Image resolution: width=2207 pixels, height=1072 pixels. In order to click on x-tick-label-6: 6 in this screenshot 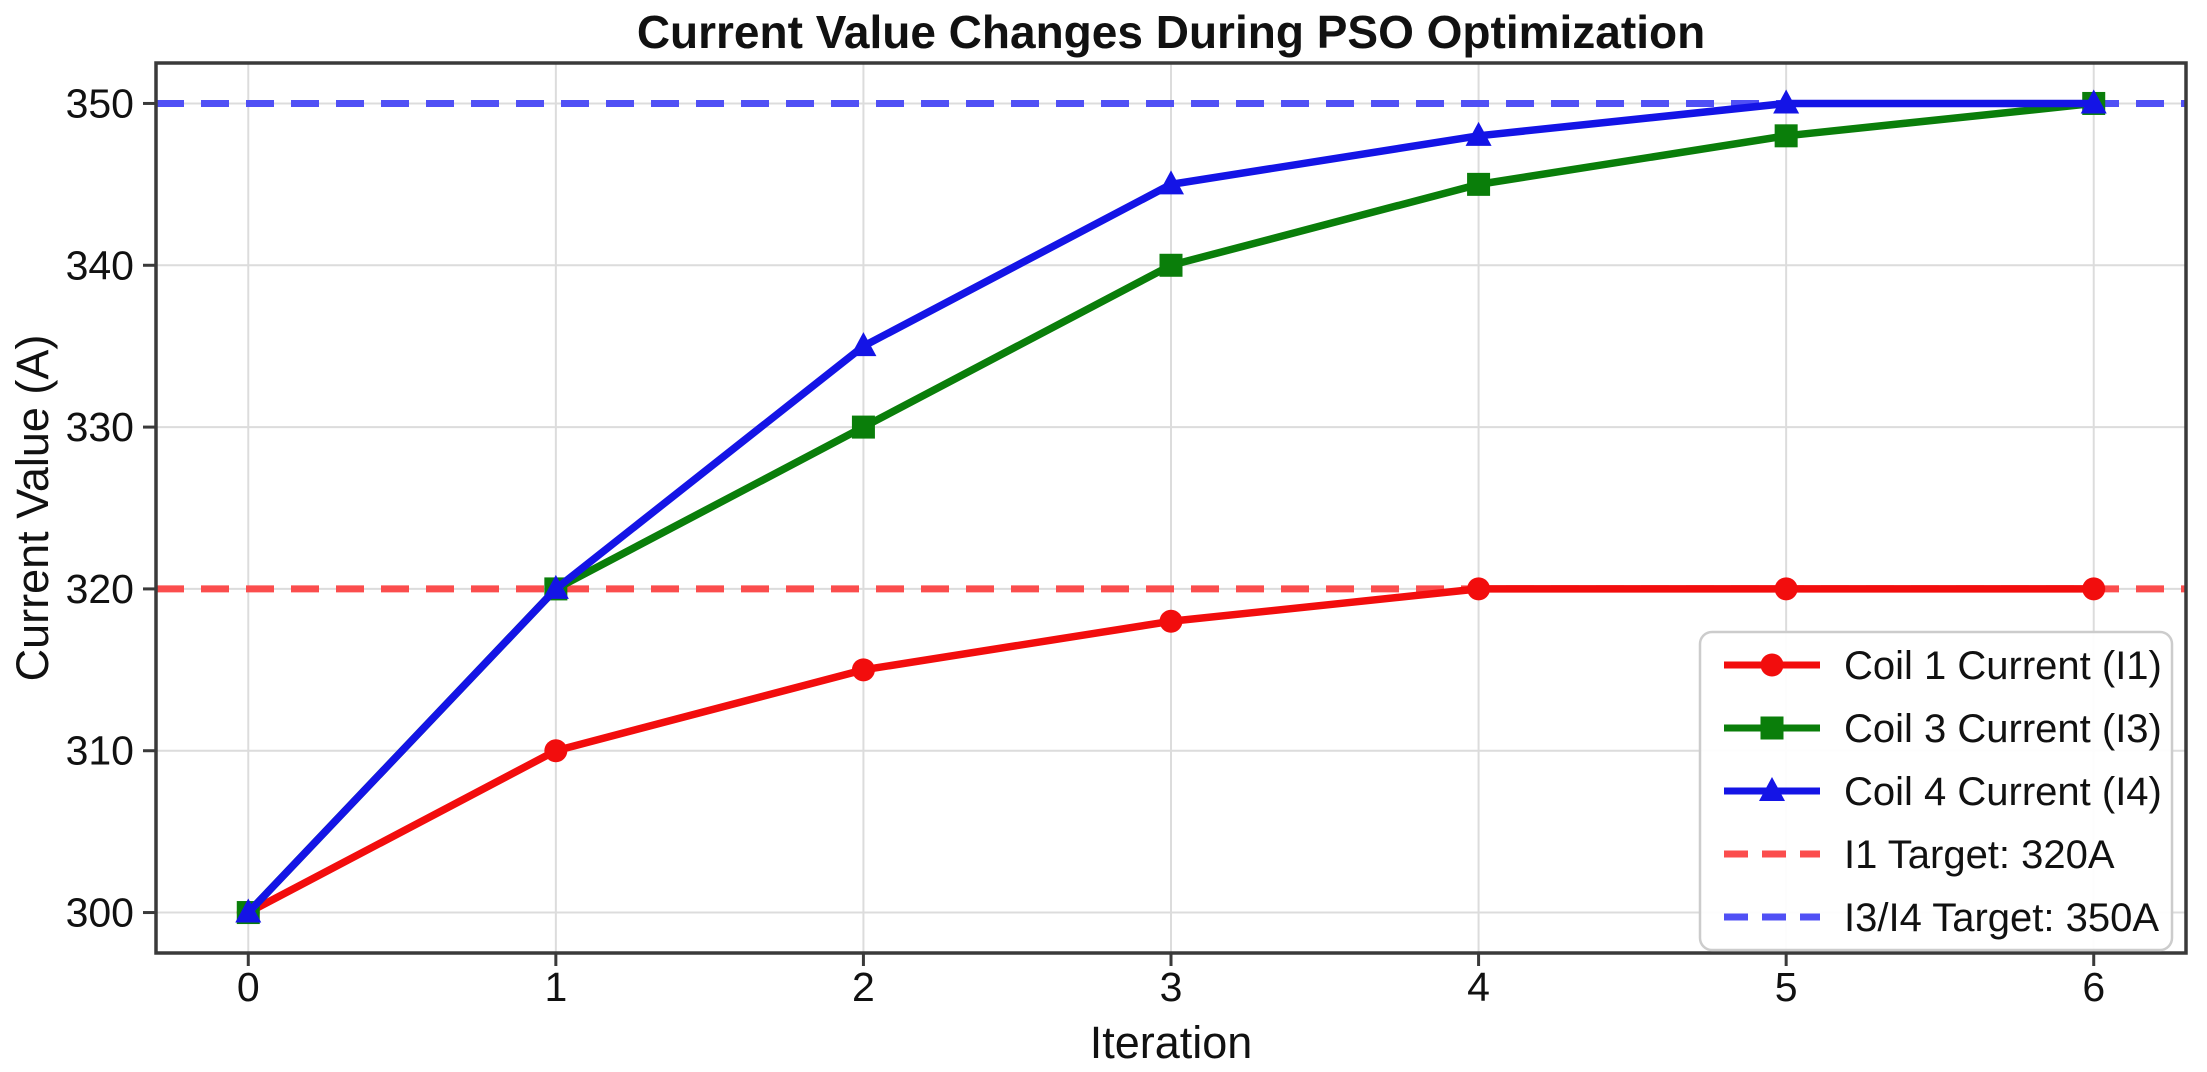, I will do `click(2093, 987)`.